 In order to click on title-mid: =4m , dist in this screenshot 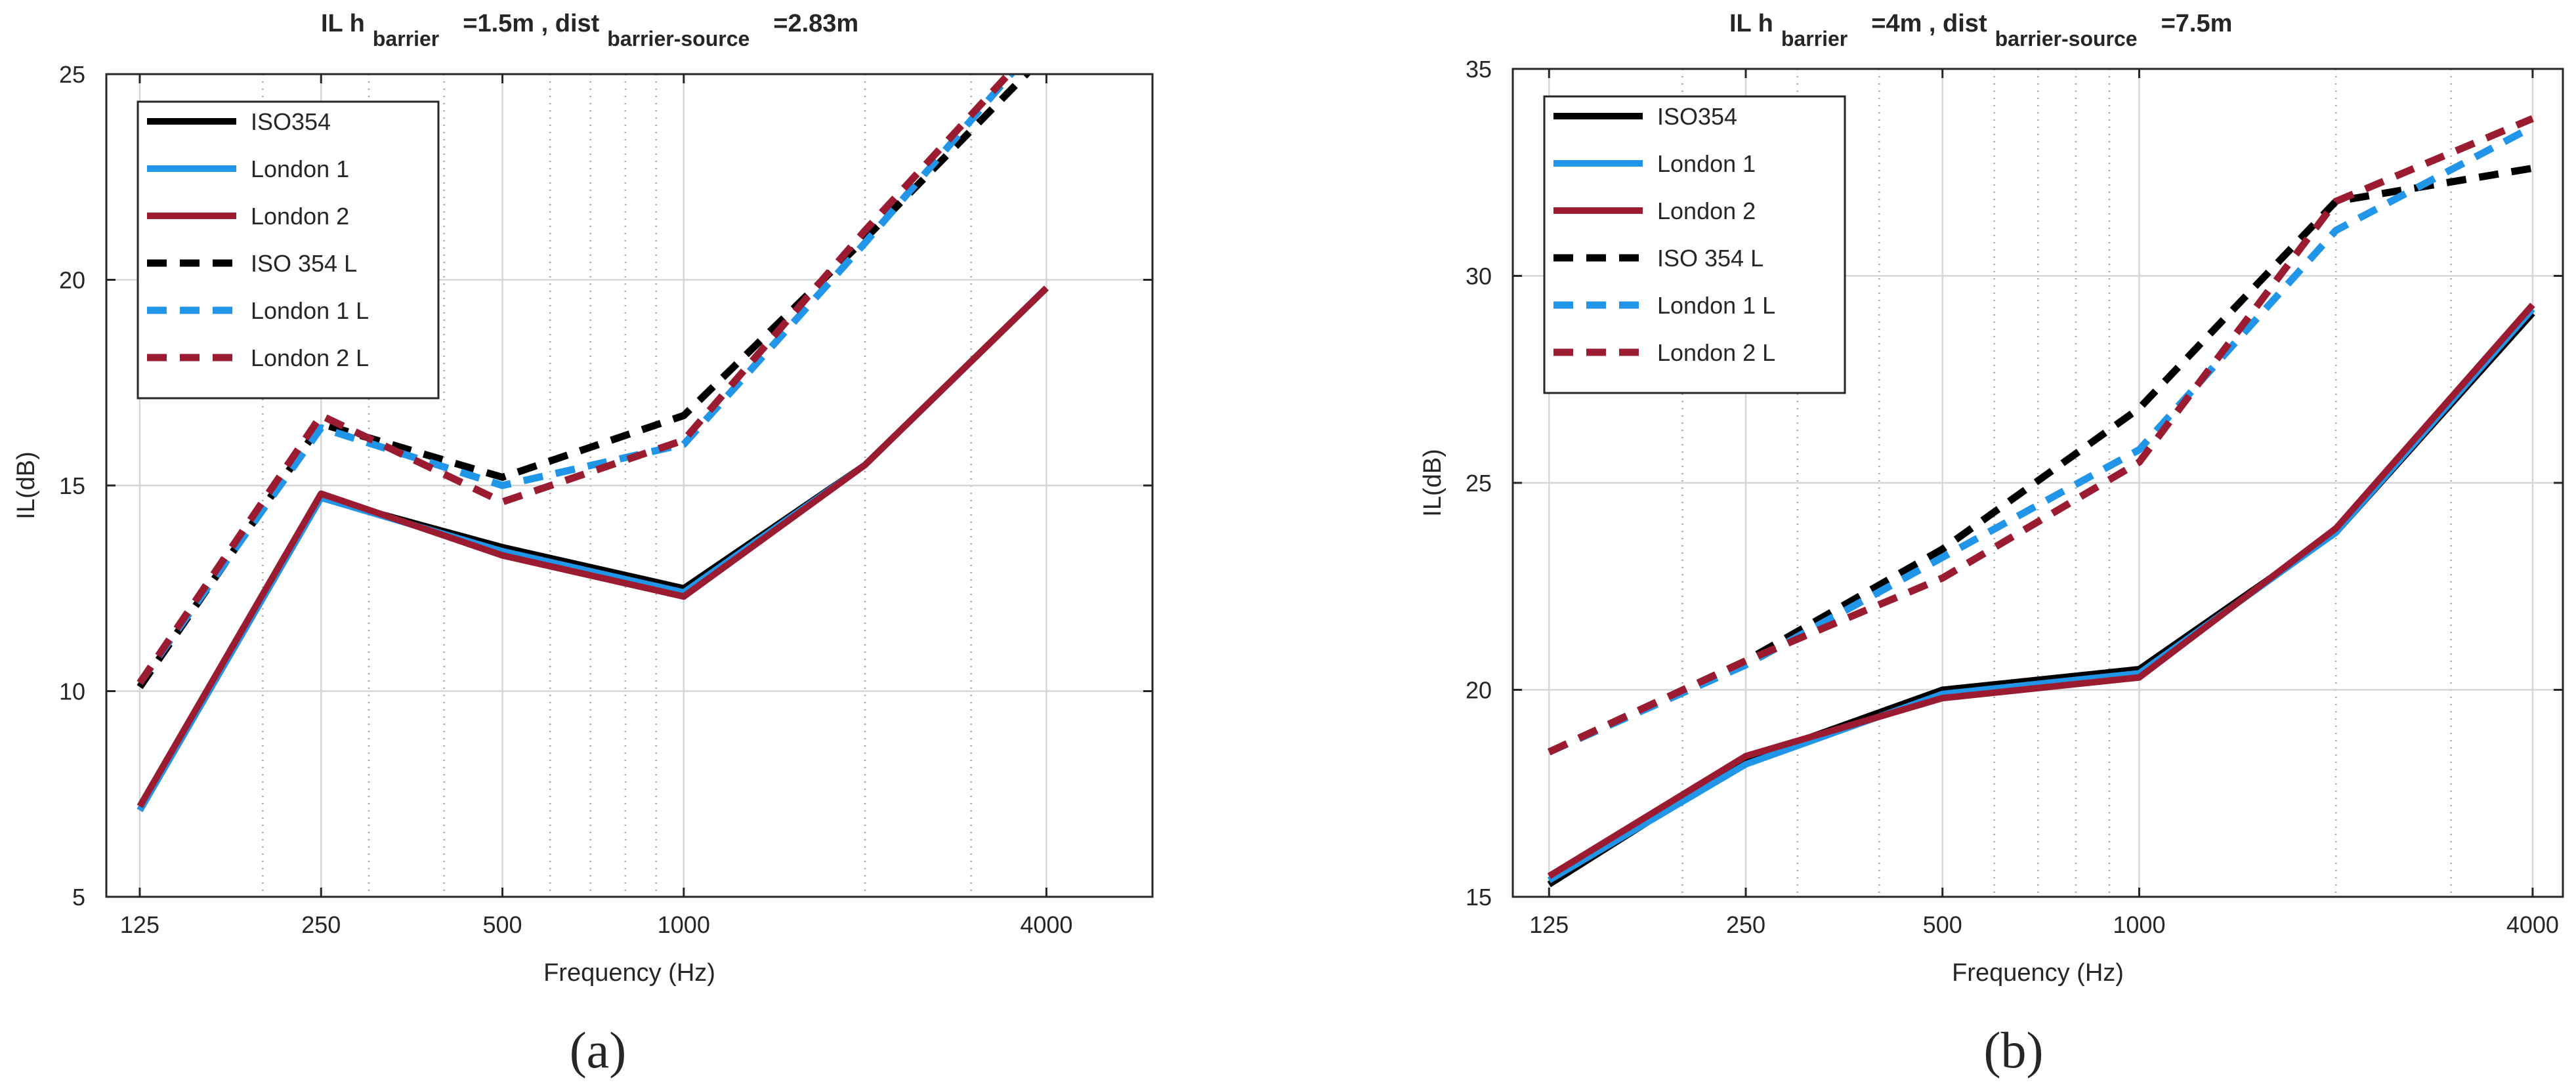, I will do `click(1929, 23)`.